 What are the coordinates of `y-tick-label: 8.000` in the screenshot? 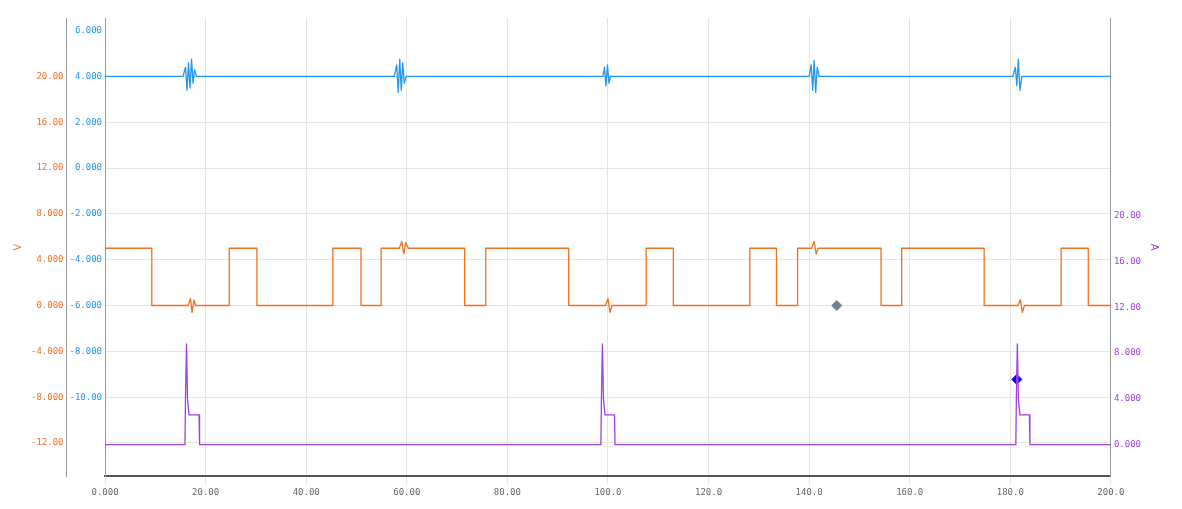 It's located at (50, 213).